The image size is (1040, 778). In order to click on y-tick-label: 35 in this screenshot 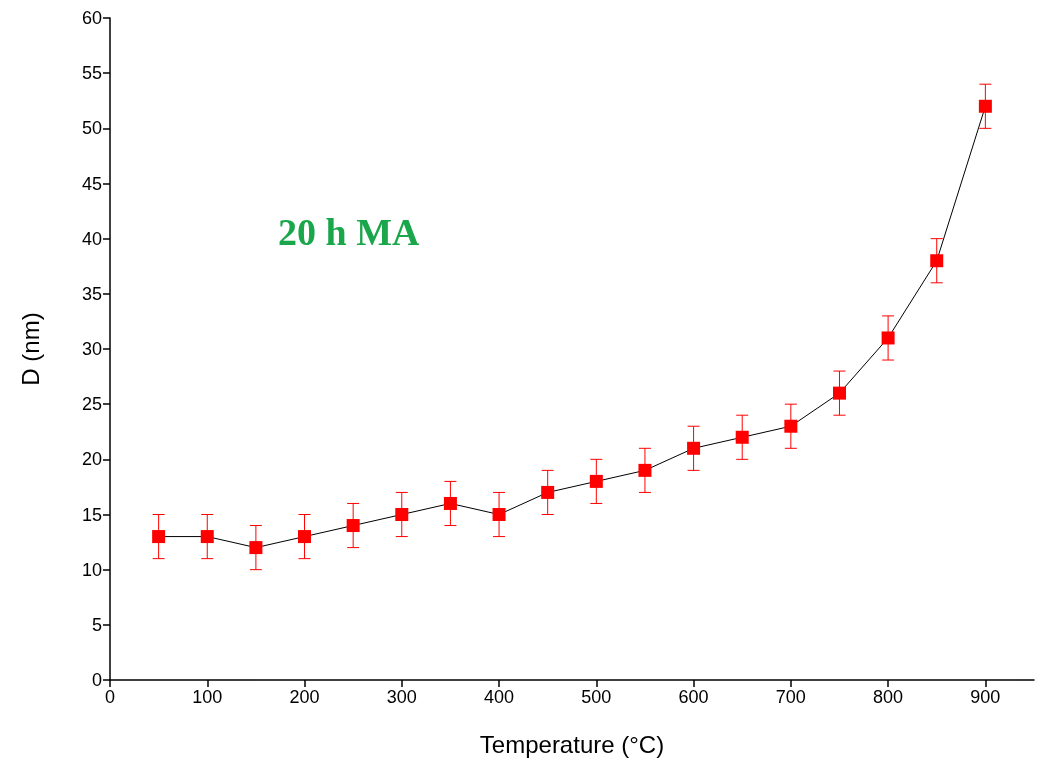, I will do `click(91, 293)`.